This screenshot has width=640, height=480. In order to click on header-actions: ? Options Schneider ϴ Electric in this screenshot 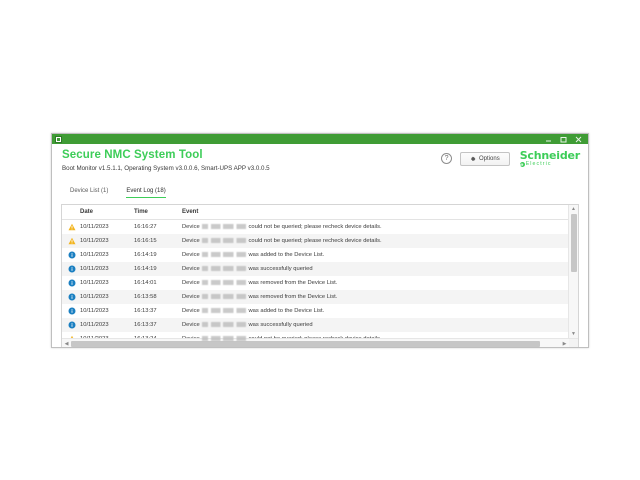, I will do `click(510, 158)`.